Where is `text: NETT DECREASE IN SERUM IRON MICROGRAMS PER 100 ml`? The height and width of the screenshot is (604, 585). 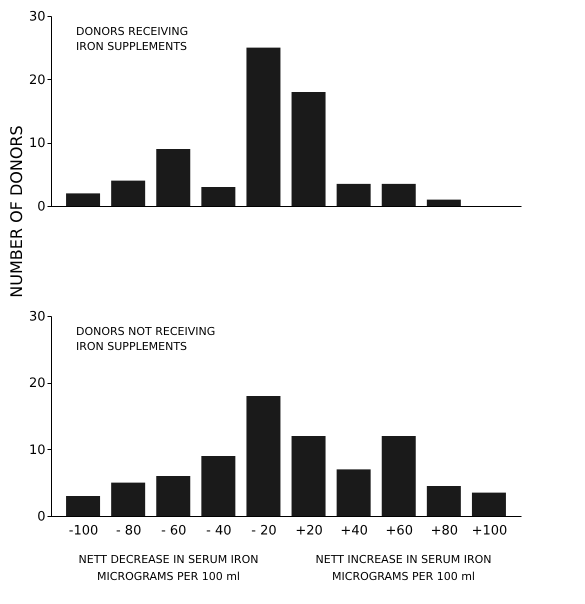 text: NETT DECREASE IN SERUM IRON MICROGRAMS PER 100 ml is located at coordinates (168, 568).